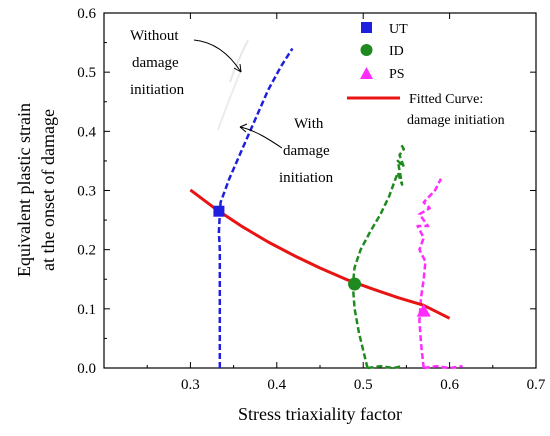 The image size is (550, 436). What do you see at coordinates (237, 68) in the screenshot?
I see `annotation-without-arrowhead` at bounding box center [237, 68].